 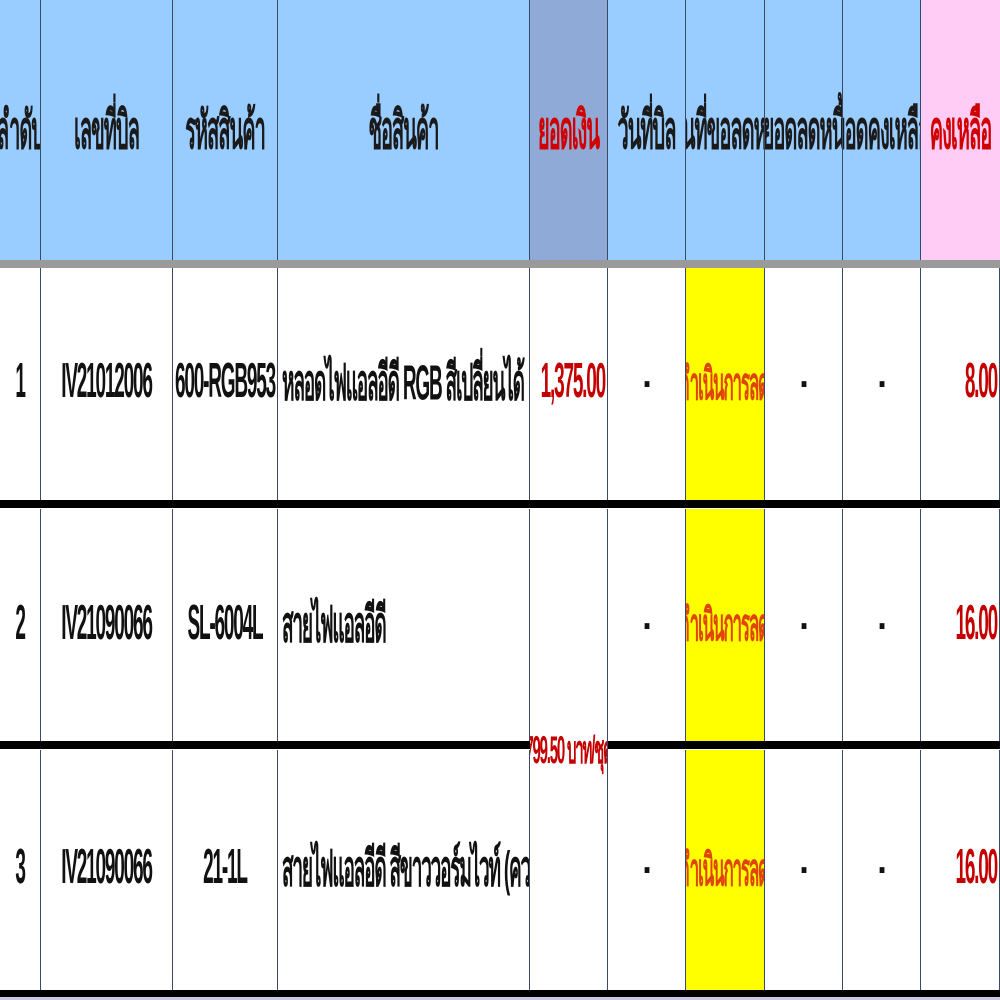 I want to click on header-credit-request-date: วันที่ขอลดหนี้, so click(x=725, y=130).